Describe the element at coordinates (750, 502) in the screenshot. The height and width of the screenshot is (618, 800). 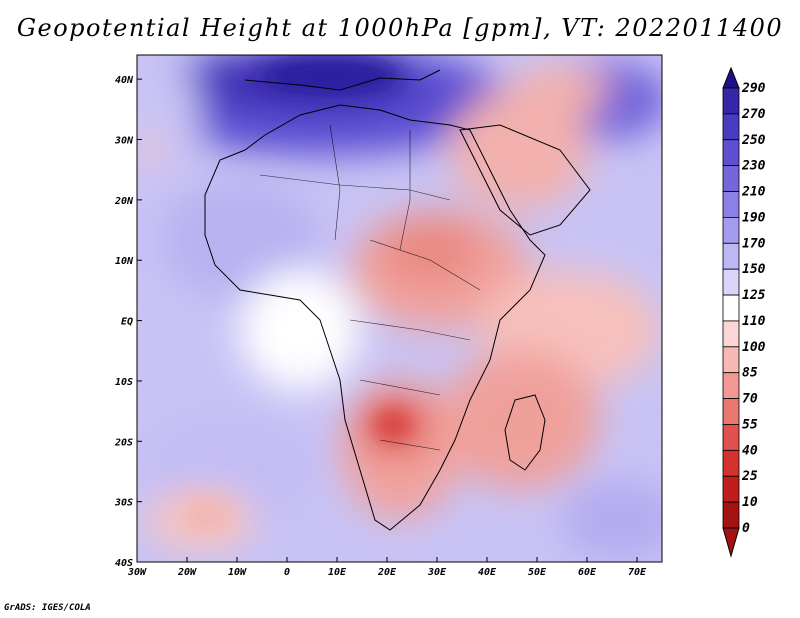
I see `colorbar-label: 10` at that location.